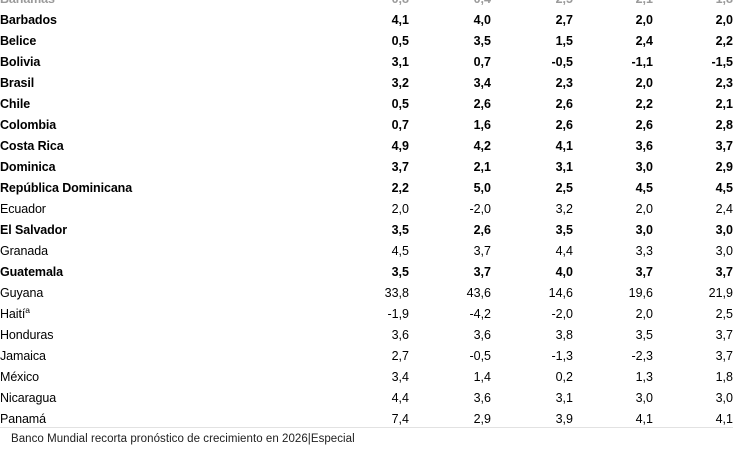  Describe the element at coordinates (396, 293) in the screenshot. I see `table-cell-value: 33,8` at that location.